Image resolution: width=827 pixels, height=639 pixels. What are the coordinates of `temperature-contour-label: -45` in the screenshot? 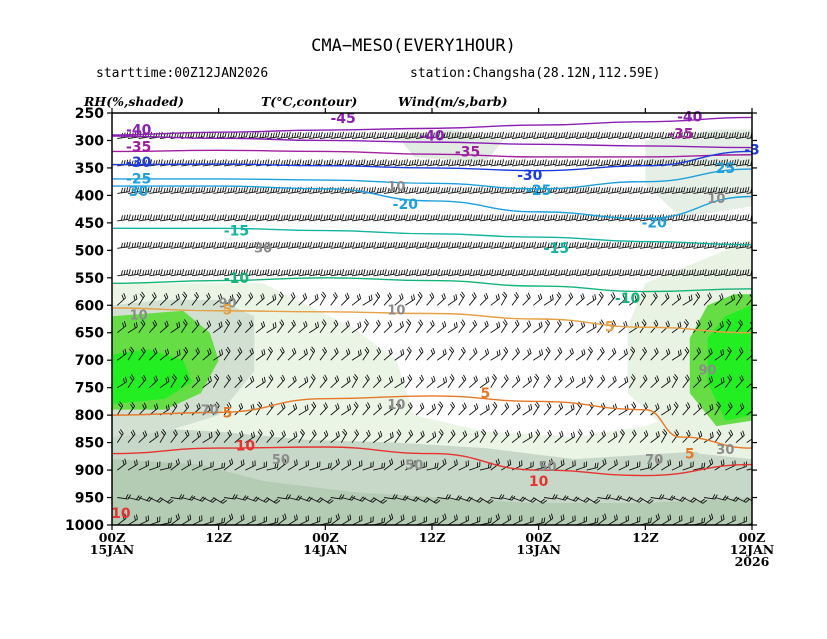 It's located at (342, 119).